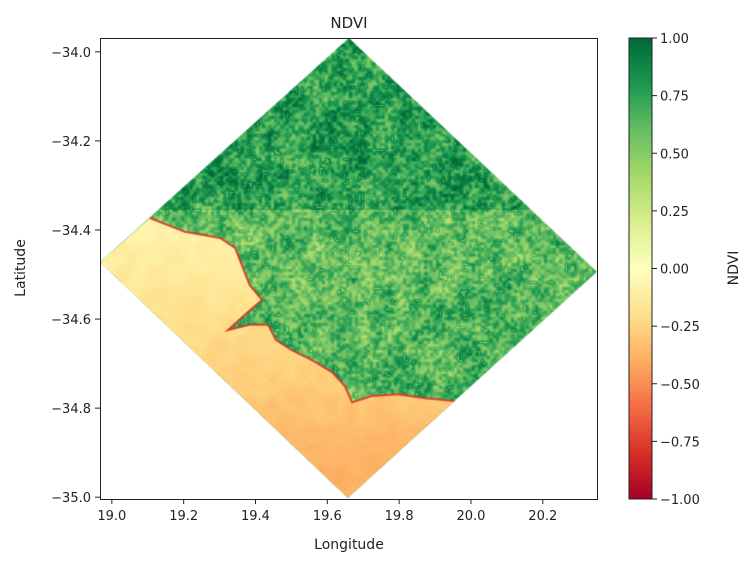  I want to click on colorbar-tick-label: 0.75, so click(674, 97).